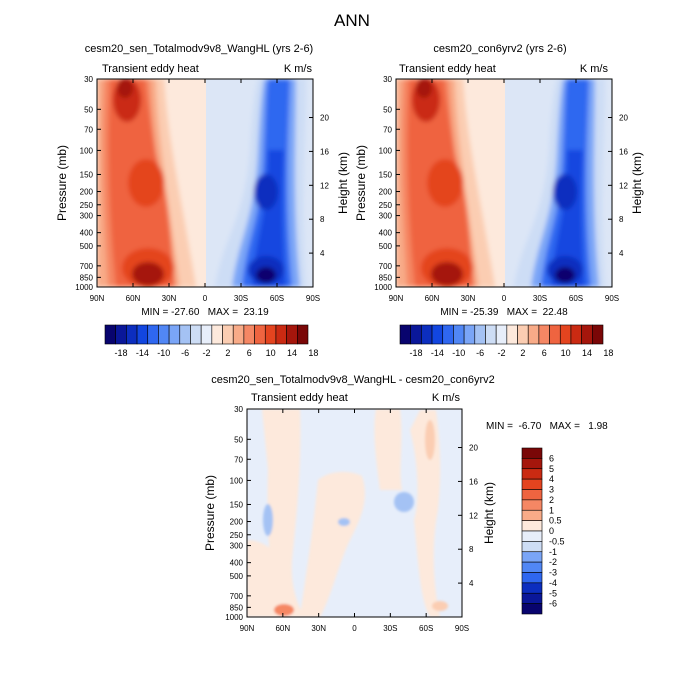 Image resolution: width=700 pixels, height=700 pixels. Describe the element at coordinates (205, 183) in the screenshot. I see `panel-left-field` at that location.